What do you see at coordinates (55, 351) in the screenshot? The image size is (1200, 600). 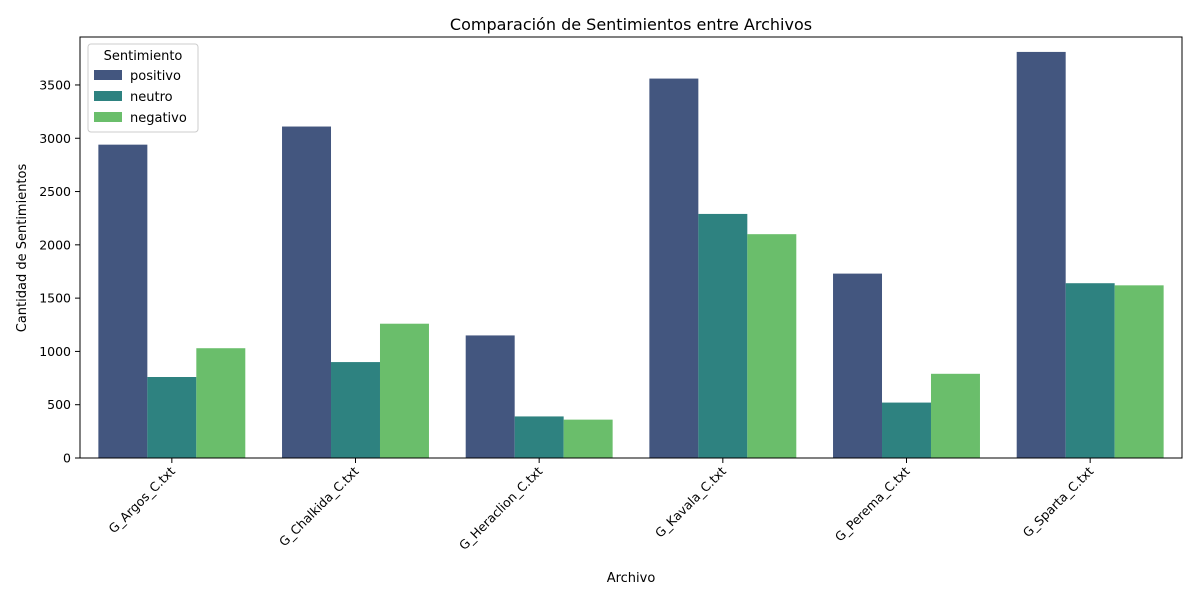 I see `y-tick-label: 1000` at bounding box center [55, 351].